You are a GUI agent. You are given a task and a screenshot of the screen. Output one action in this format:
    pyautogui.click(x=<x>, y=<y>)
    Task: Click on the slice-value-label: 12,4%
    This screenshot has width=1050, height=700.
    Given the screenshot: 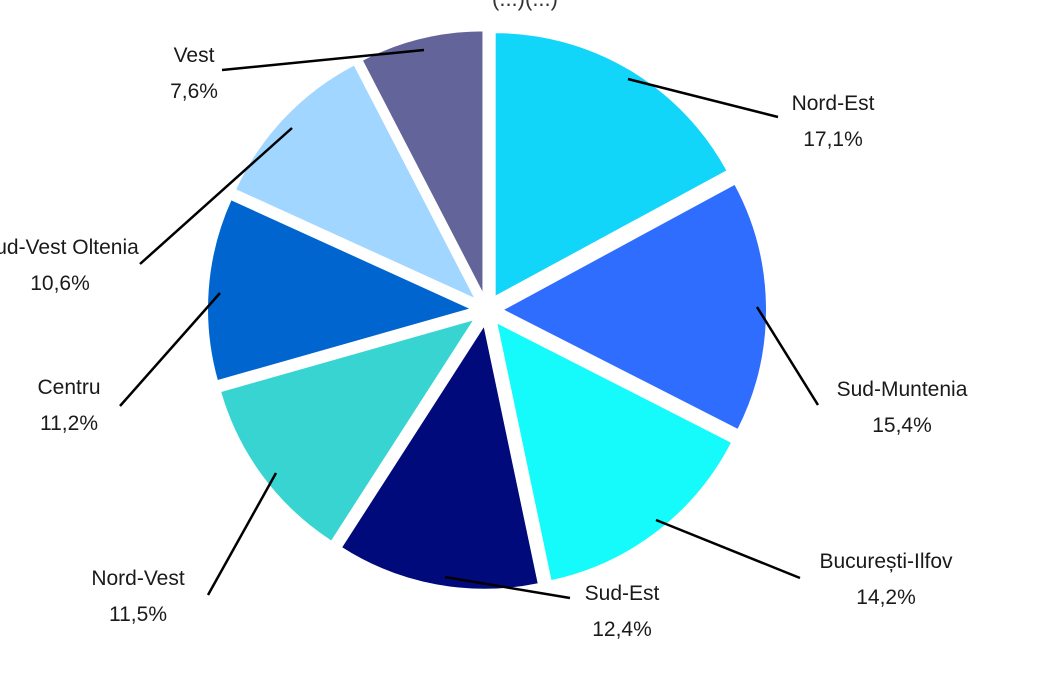 What is the action you would take?
    pyautogui.click(x=622, y=629)
    